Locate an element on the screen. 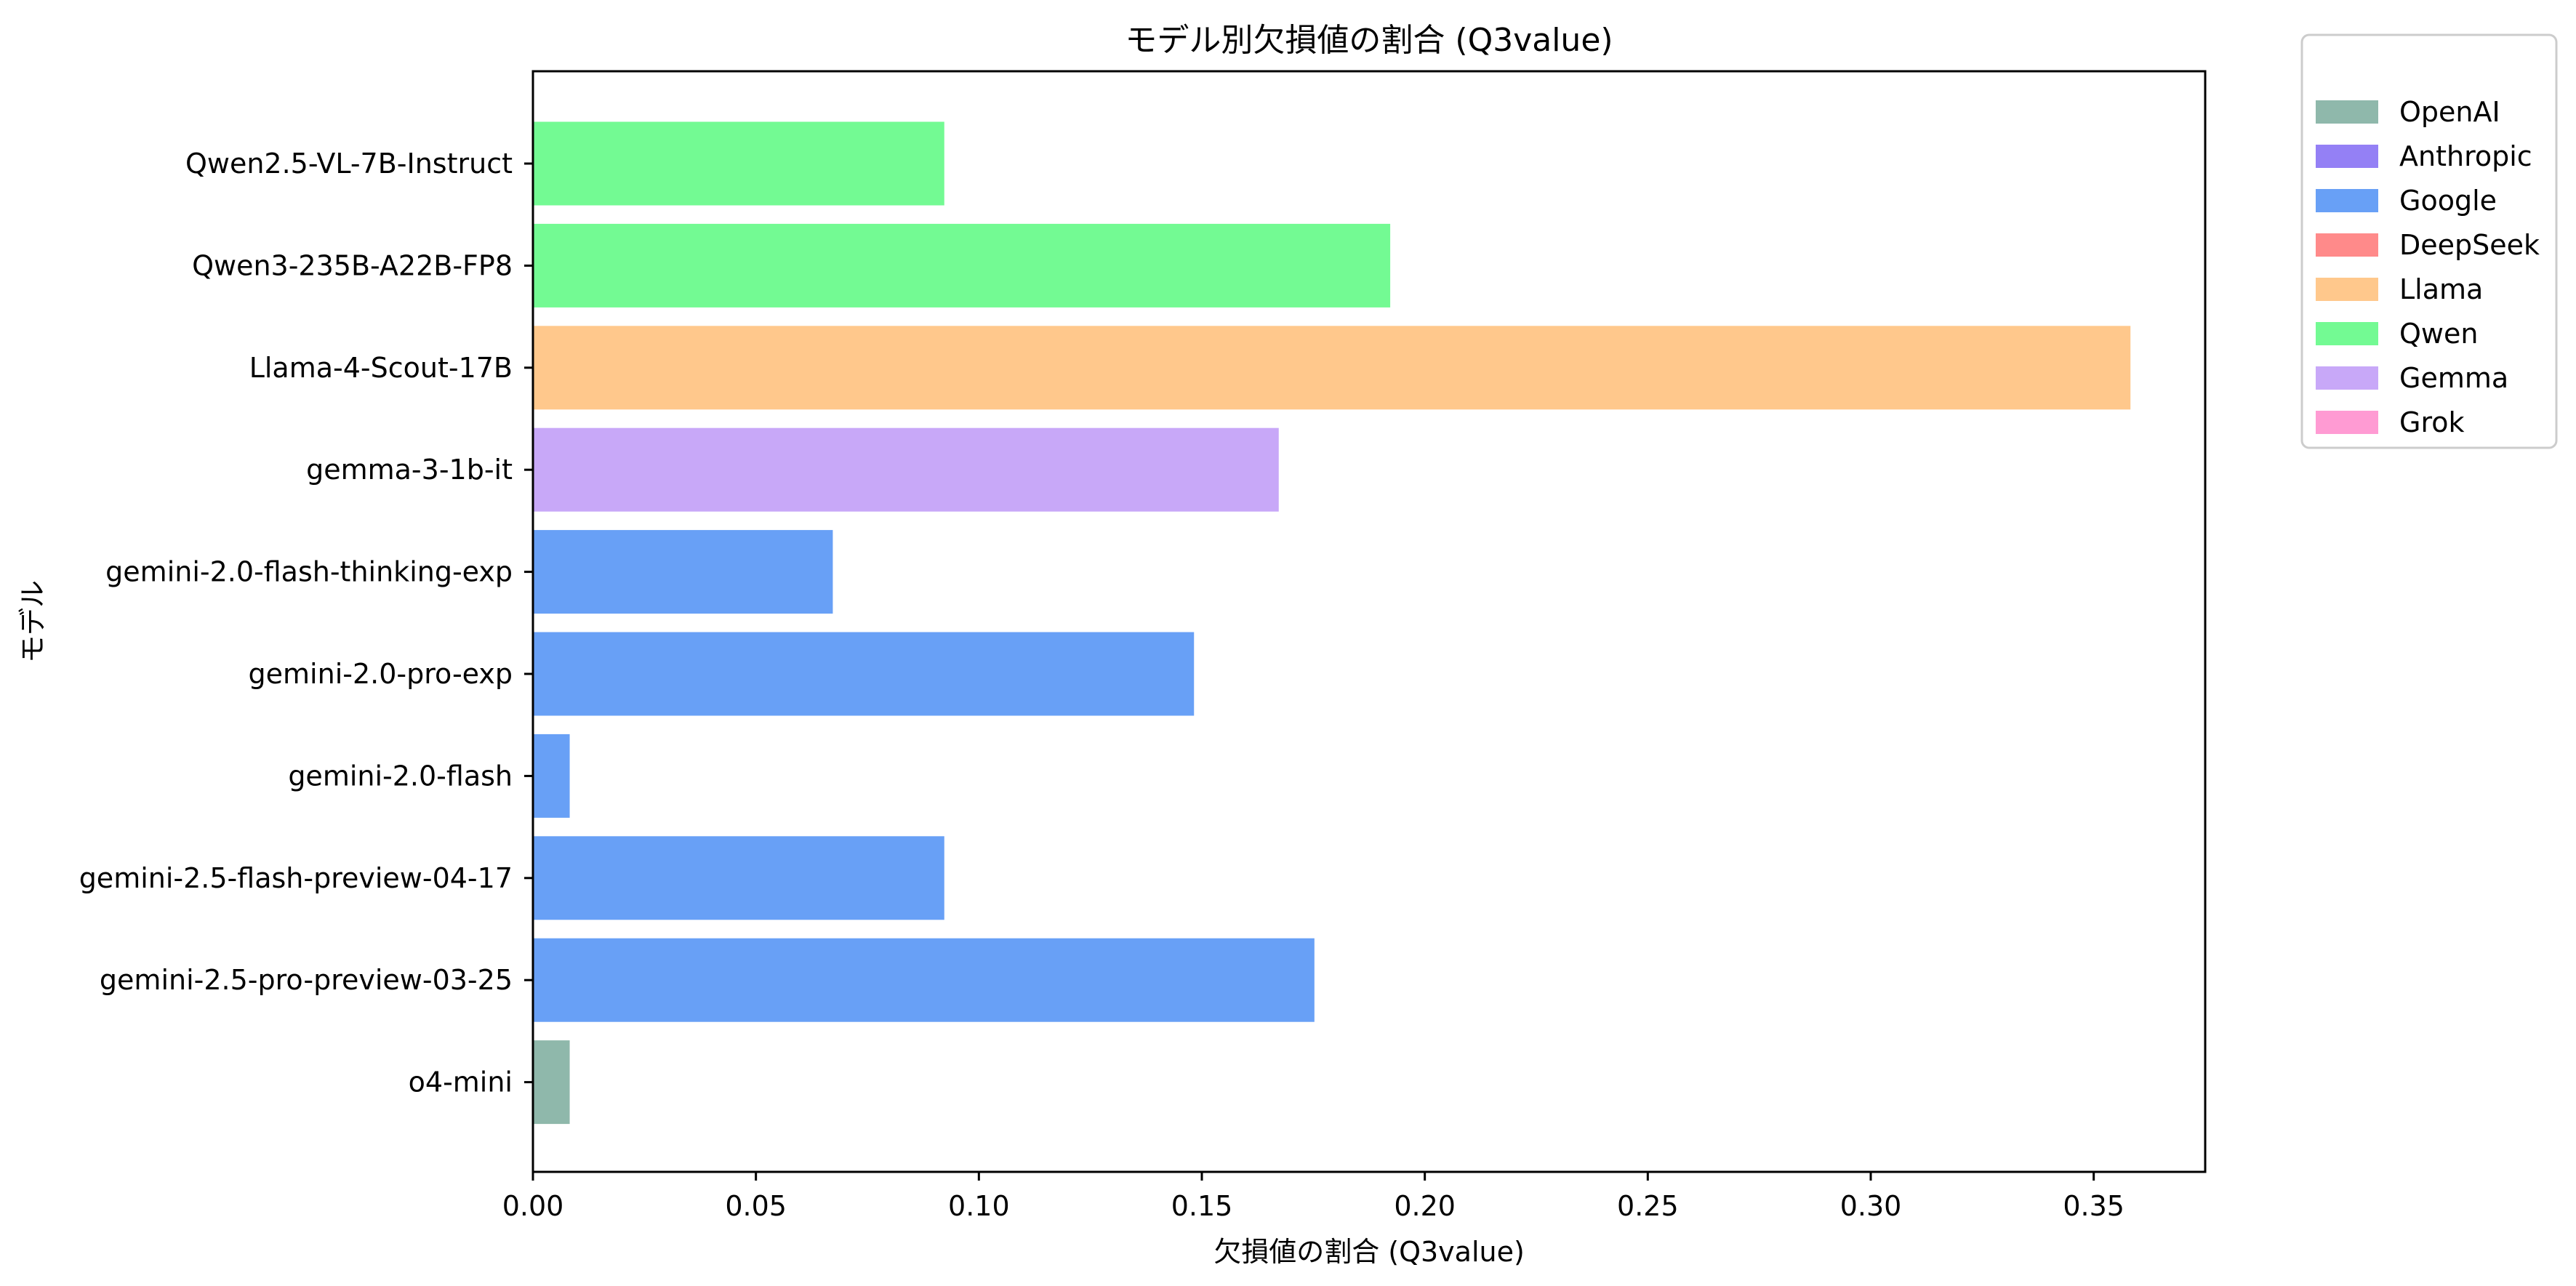 The width and height of the screenshot is (2576, 1286). legend-label-deepseek: DeepSeek is located at coordinates (2469, 245).